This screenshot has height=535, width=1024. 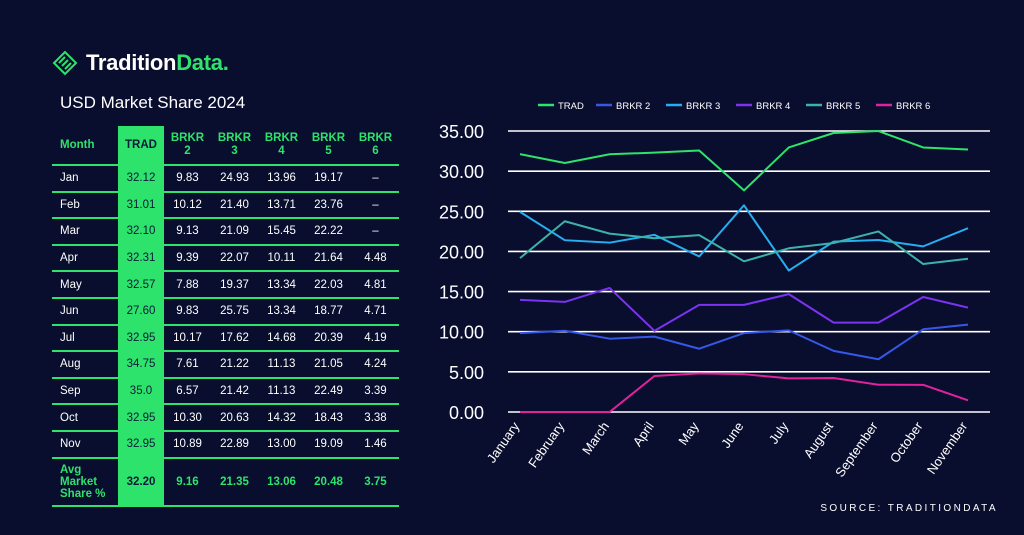 What do you see at coordinates (947, 448) in the screenshot?
I see `x-tick-label: November` at bounding box center [947, 448].